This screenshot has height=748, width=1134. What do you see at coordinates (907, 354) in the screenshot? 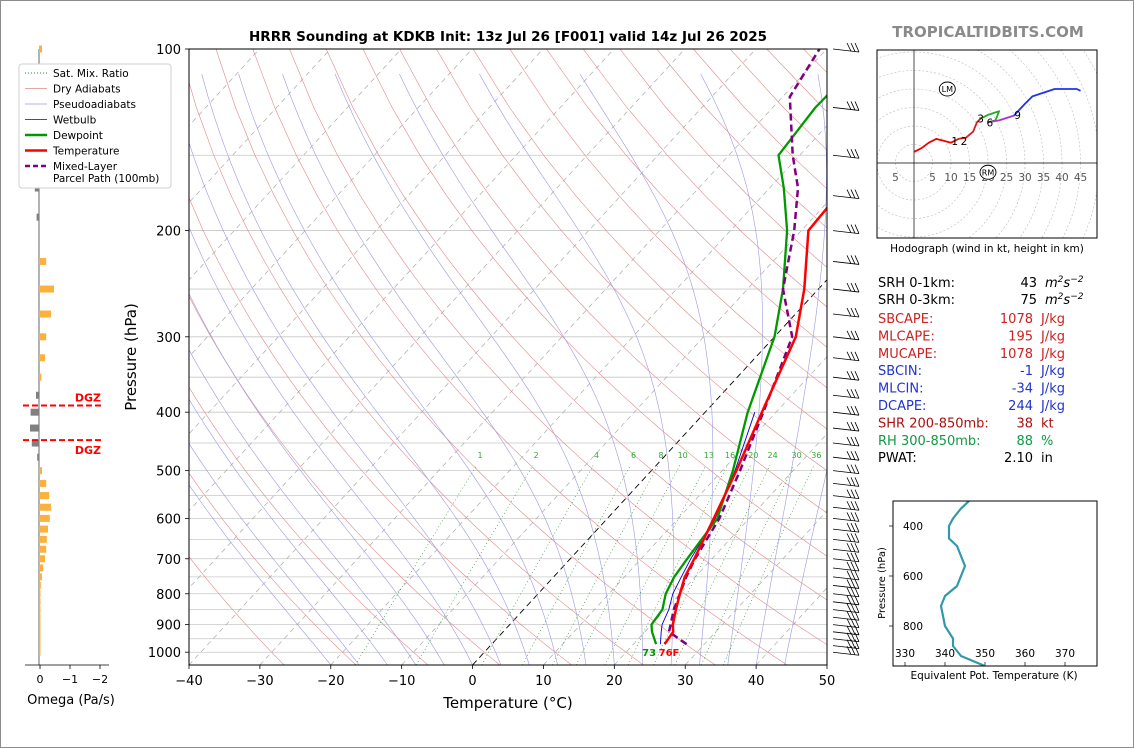
I see `stat-label: MUCAPE:` at bounding box center [907, 354].